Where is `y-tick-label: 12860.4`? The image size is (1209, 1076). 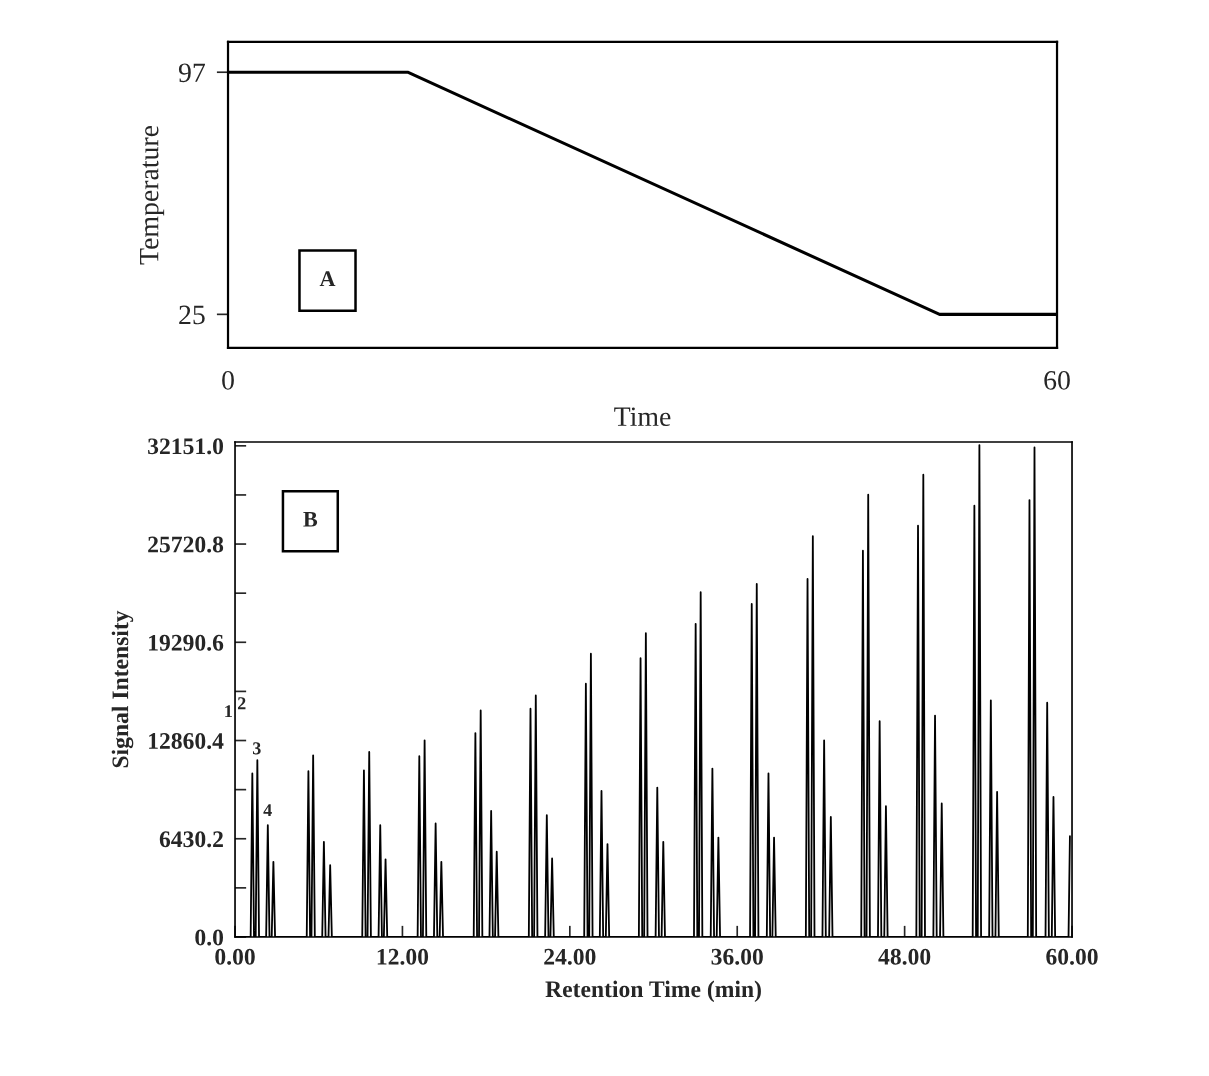 y-tick-label: 12860.4 is located at coordinates (186, 741).